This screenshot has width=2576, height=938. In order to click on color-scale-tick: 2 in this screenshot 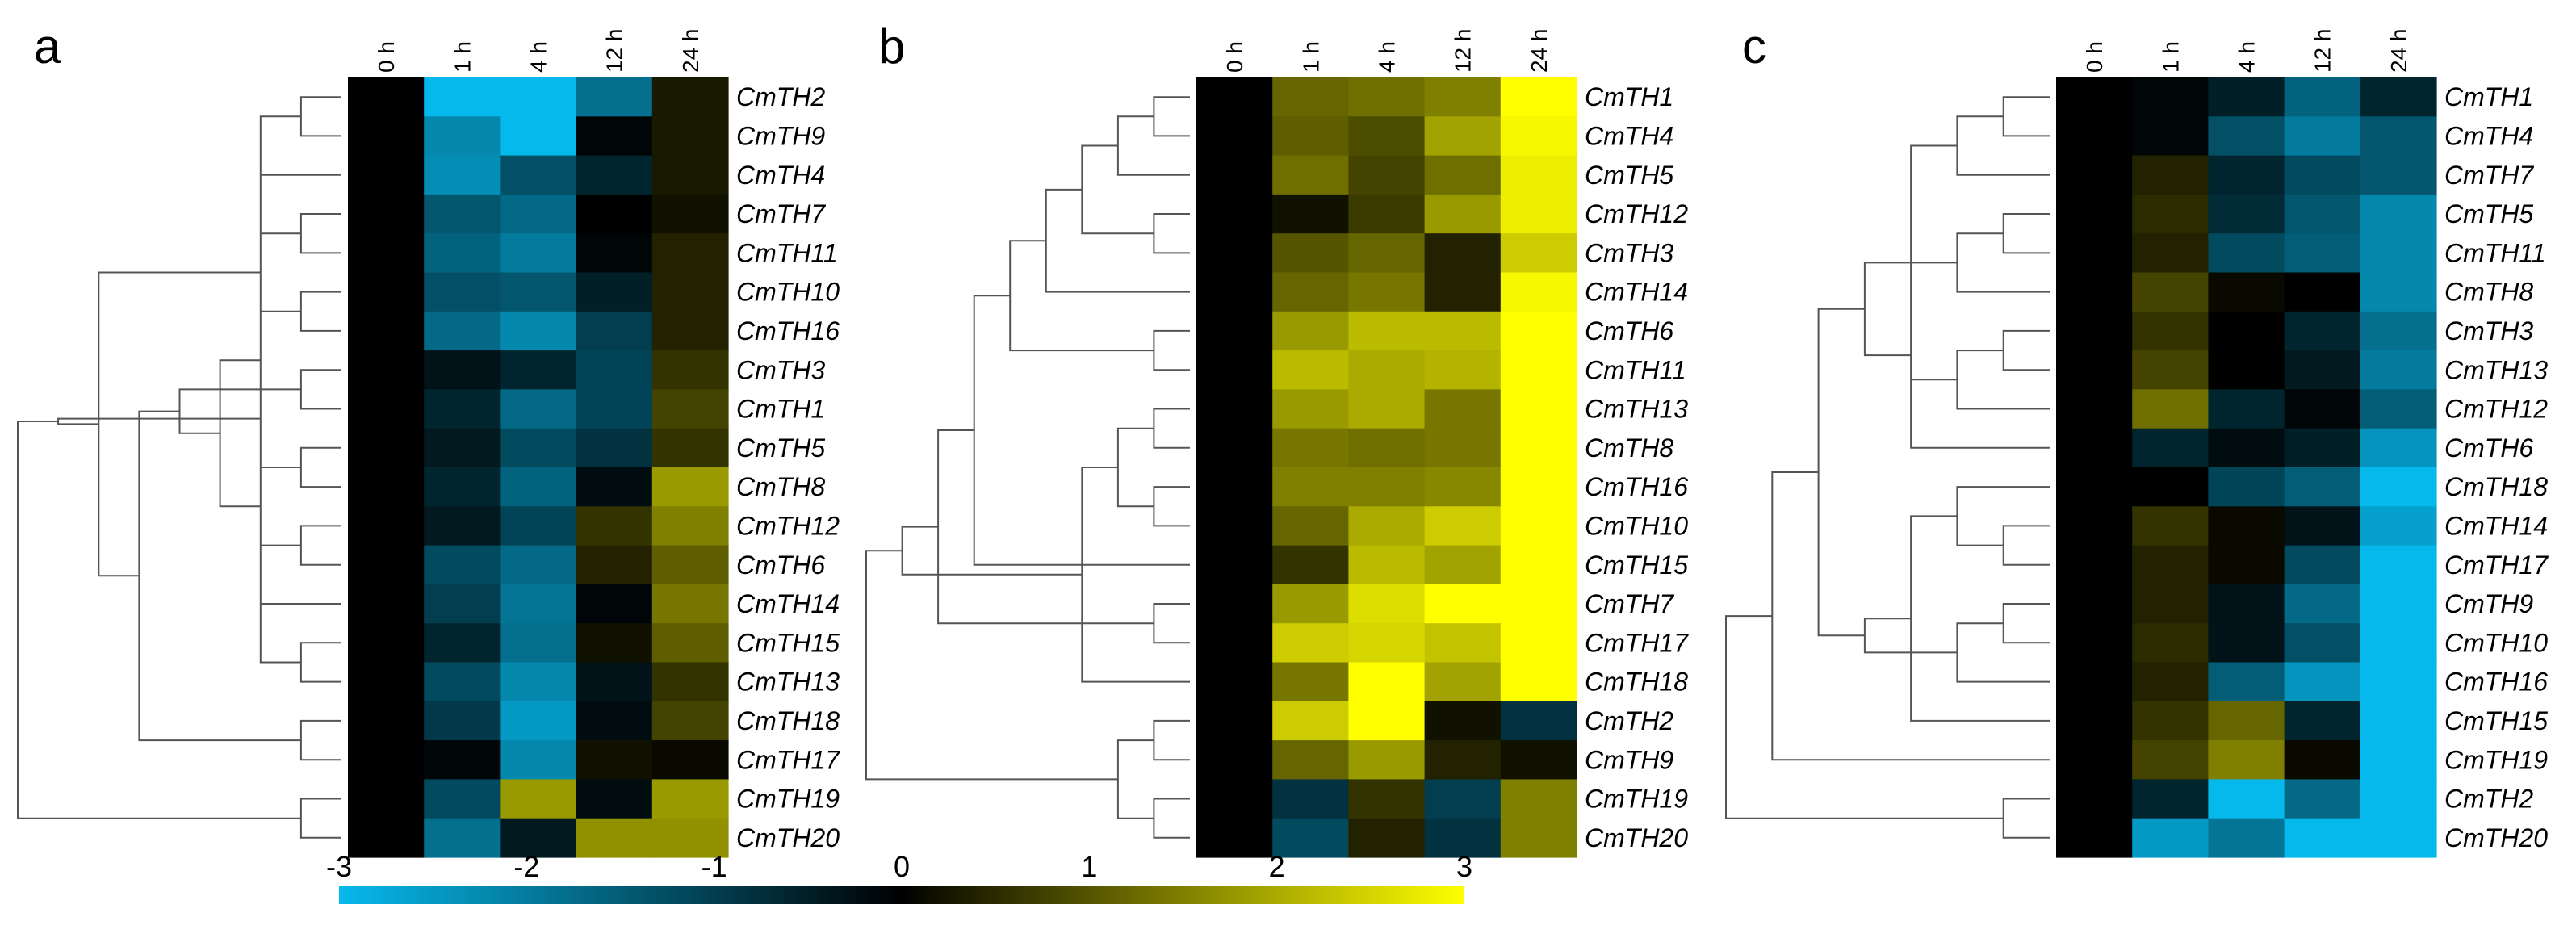, I will do `click(1277, 866)`.